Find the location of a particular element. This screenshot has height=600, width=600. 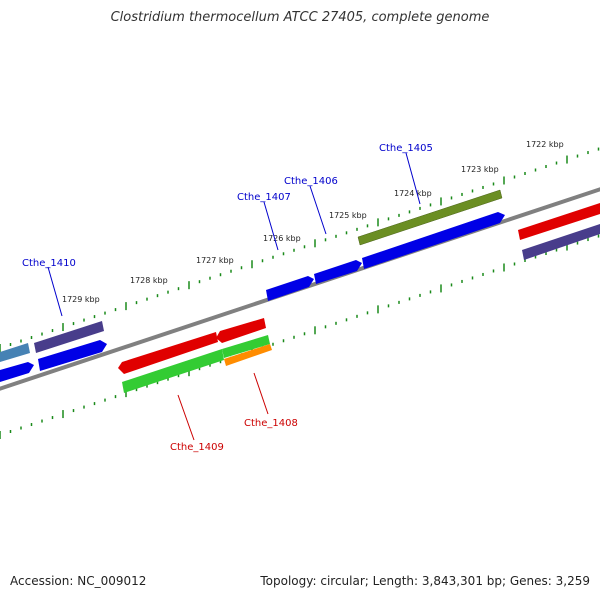

gene-label-cthe-1410: Cthe_1410 is located at coordinates (49, 263).